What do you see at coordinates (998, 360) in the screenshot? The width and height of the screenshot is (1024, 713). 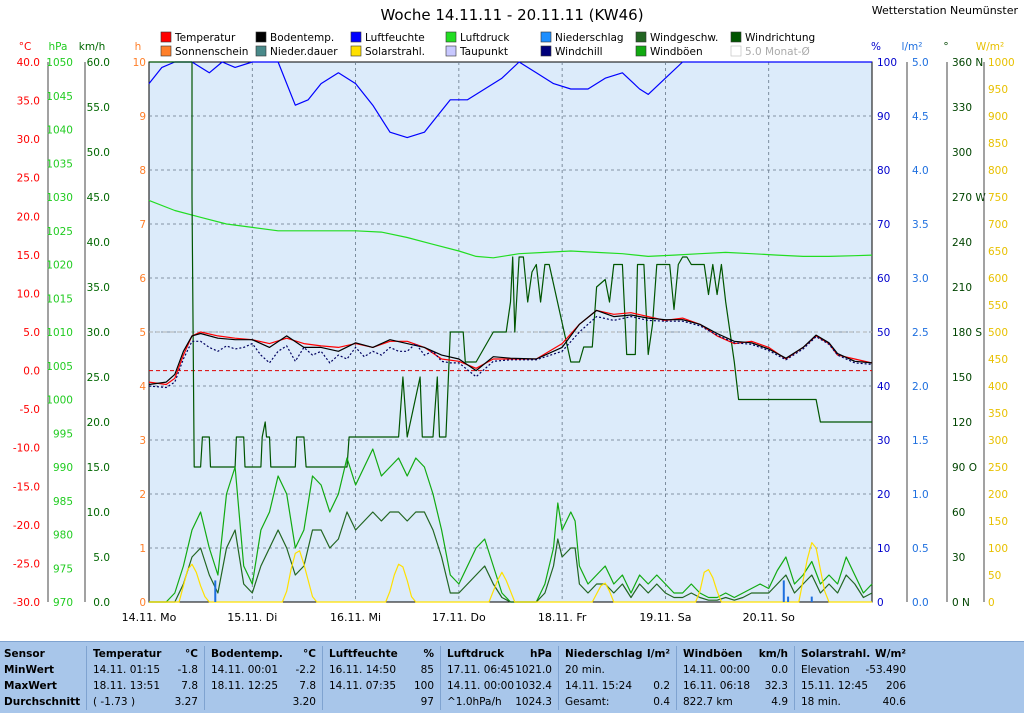 I see `axis-tick-solar: 450` at bounding box center [998, 360].